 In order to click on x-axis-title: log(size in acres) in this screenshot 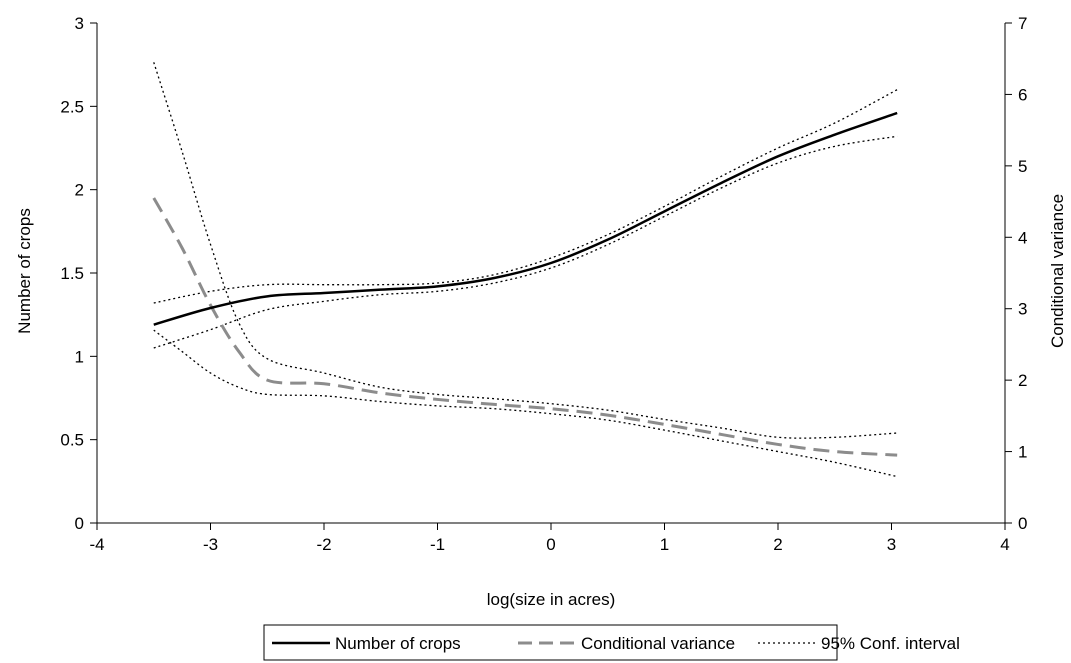, I will do `click(551, 599)`.